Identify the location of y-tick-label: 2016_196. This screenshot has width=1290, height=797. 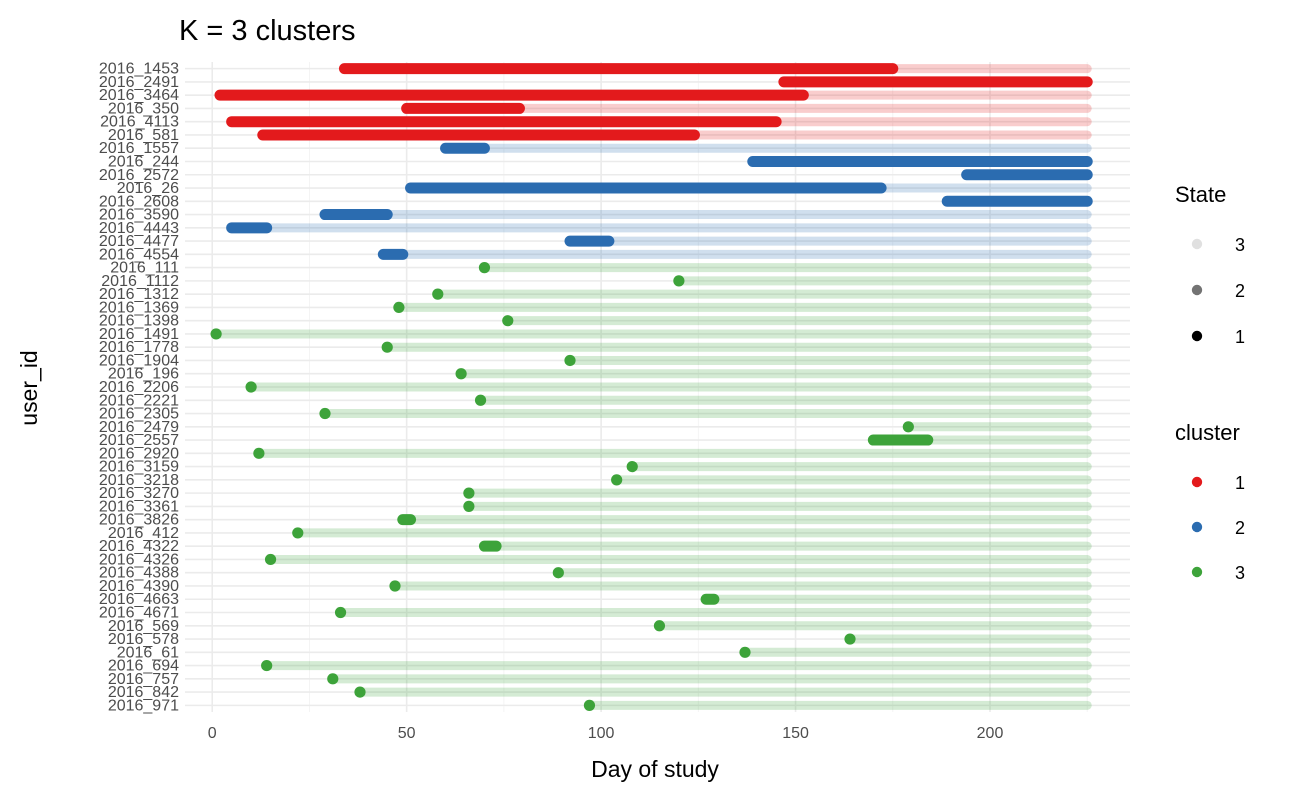
(143, 374).